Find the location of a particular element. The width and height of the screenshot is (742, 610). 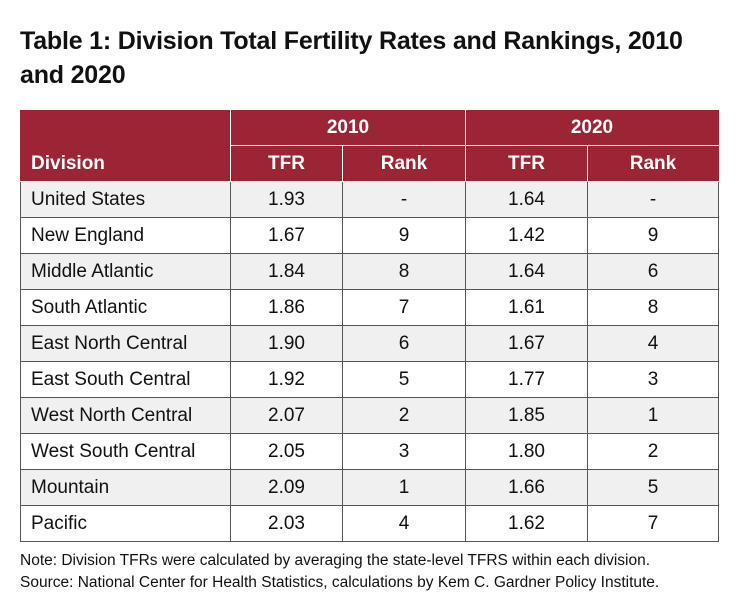

rank-2010-cell: 8 is located at coordinates (404, 271).